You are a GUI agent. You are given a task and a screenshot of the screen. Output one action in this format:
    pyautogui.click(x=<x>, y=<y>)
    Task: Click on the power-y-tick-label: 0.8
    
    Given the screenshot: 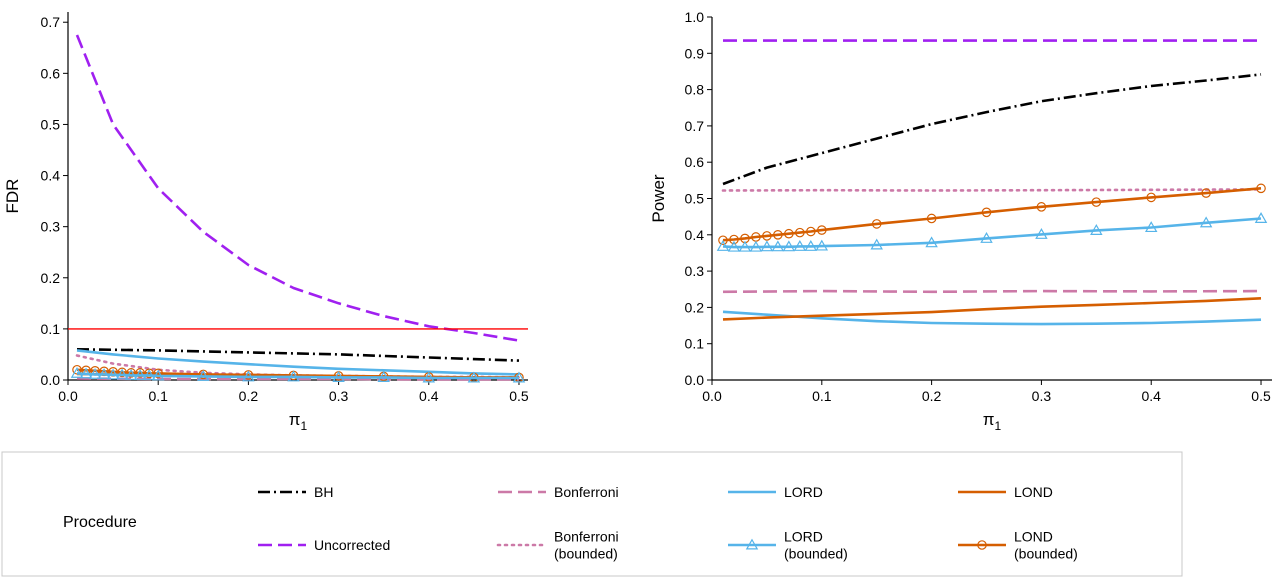 What is the action you would take?
    pyautogui.click(x=695, y=90)
    